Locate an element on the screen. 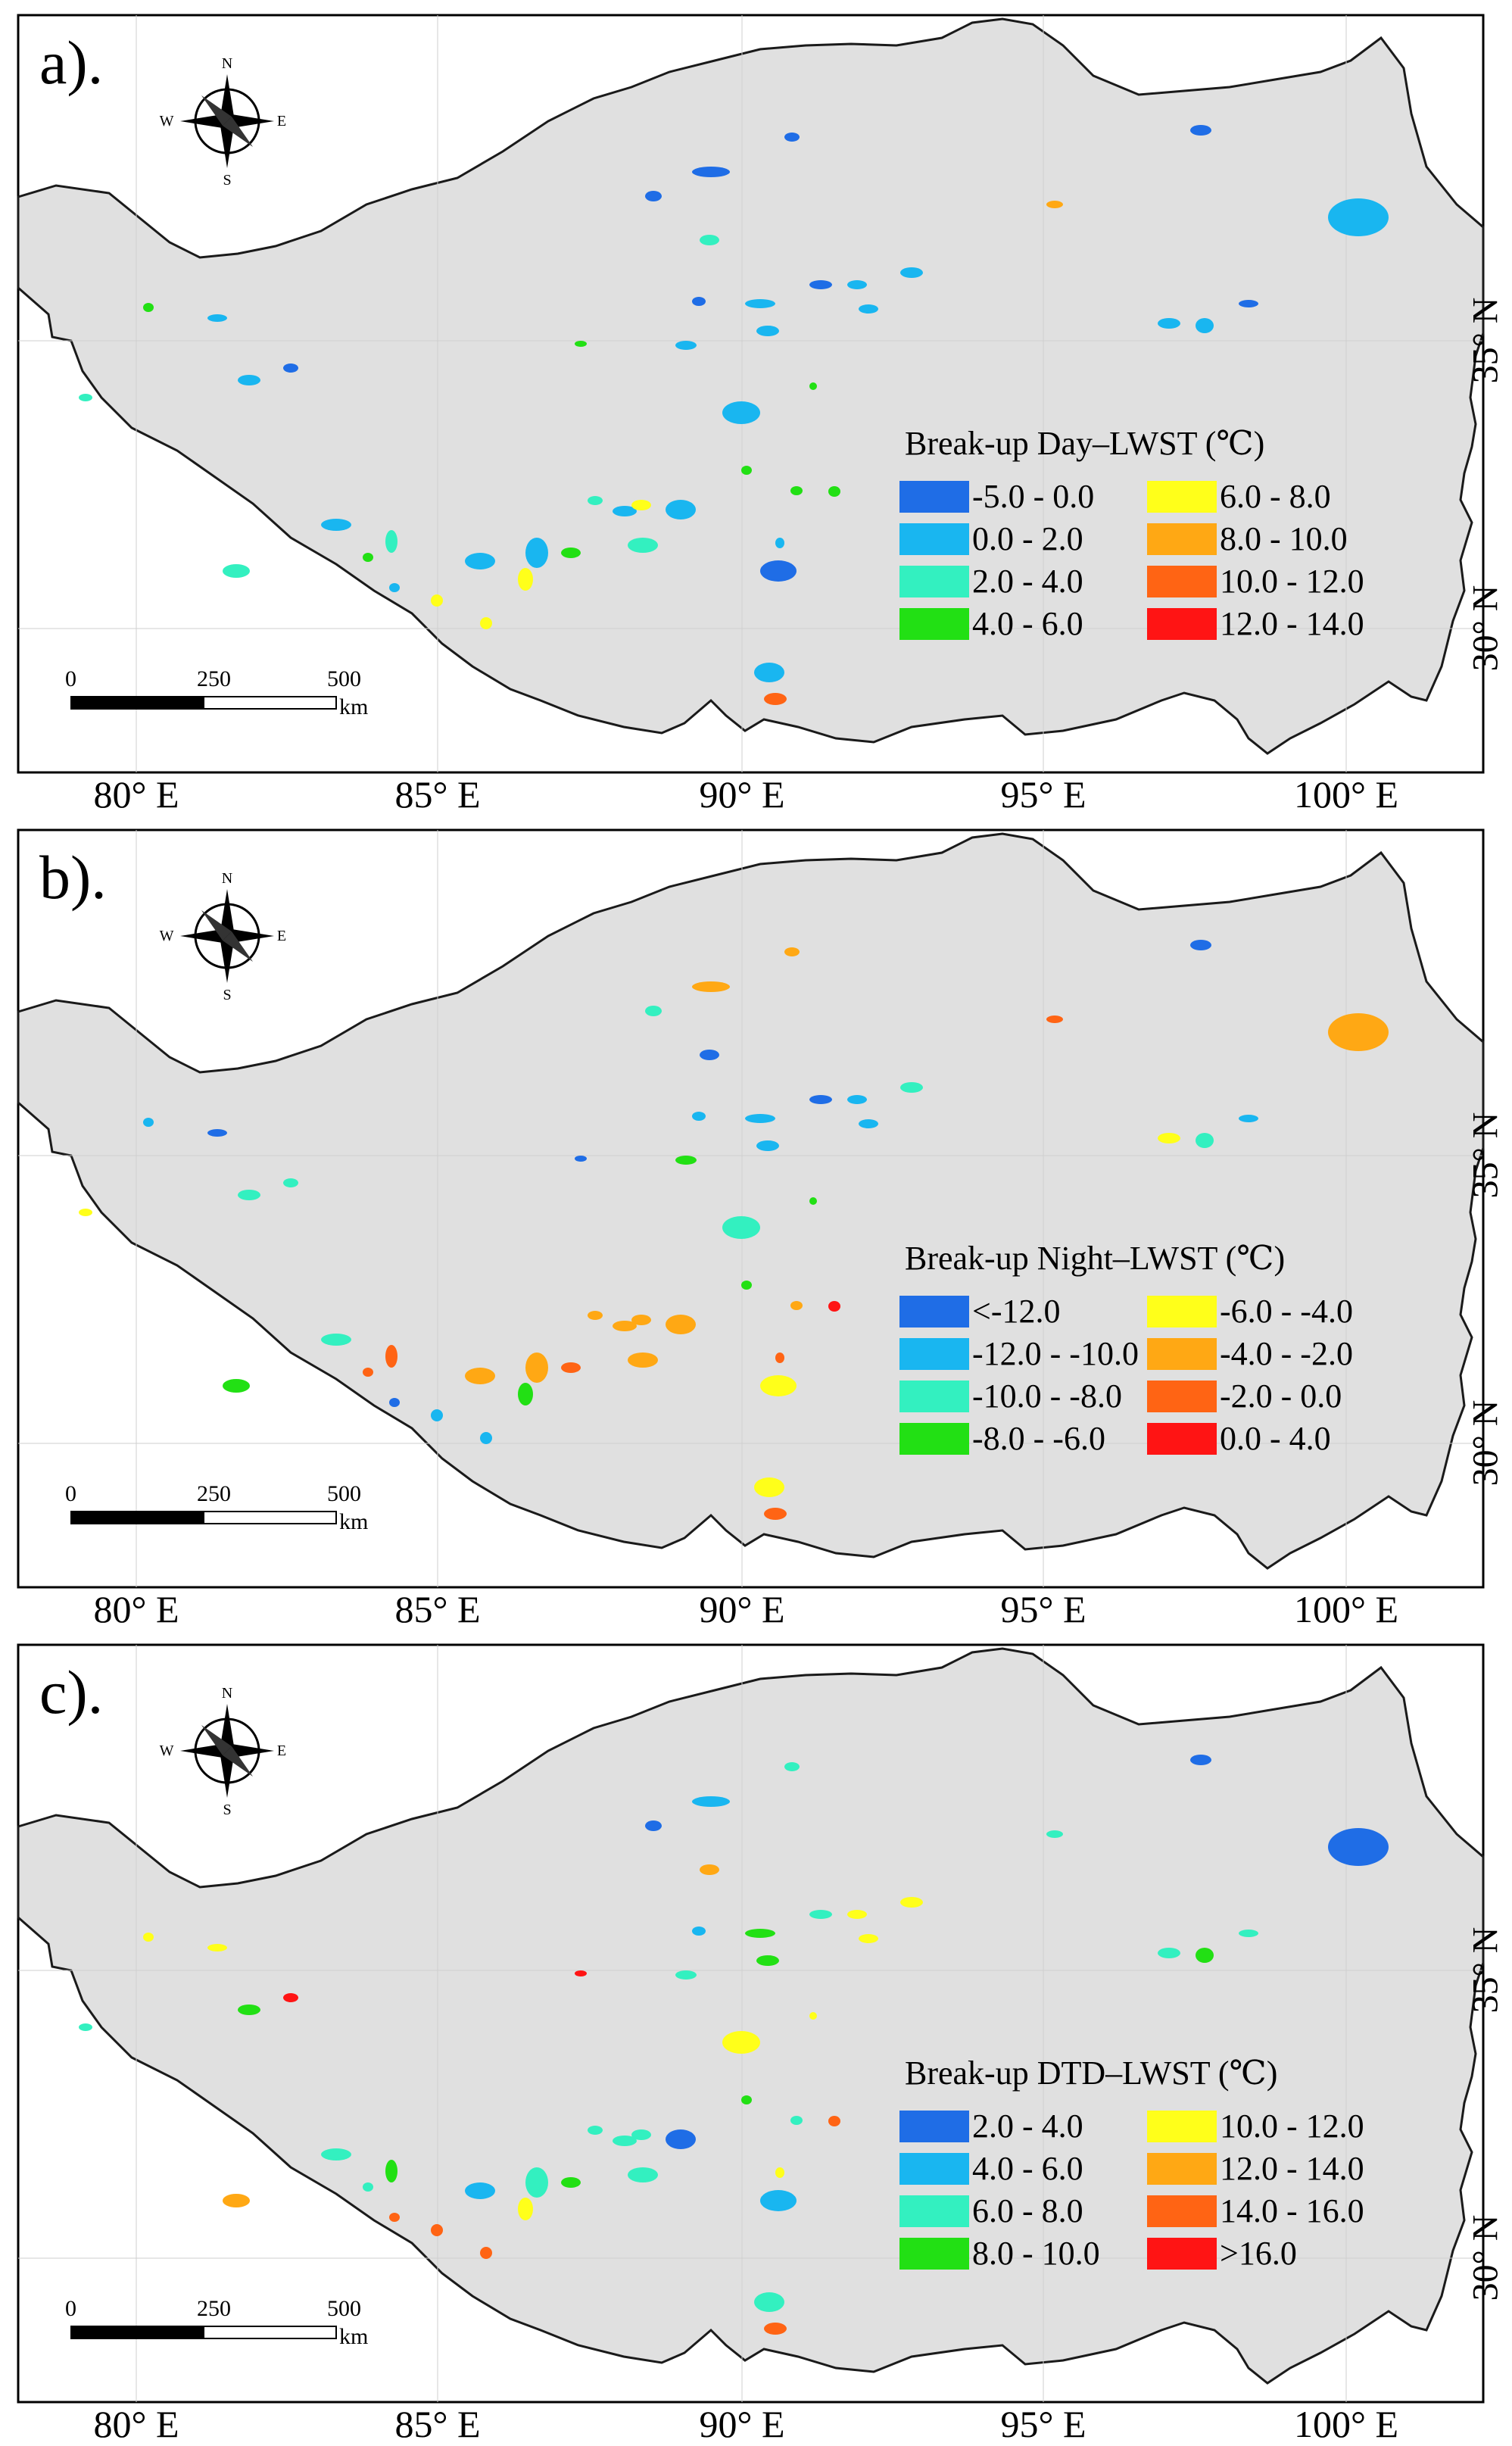  legend-label: -5.0 - 0.0 is located at coordinates (1033, 496).